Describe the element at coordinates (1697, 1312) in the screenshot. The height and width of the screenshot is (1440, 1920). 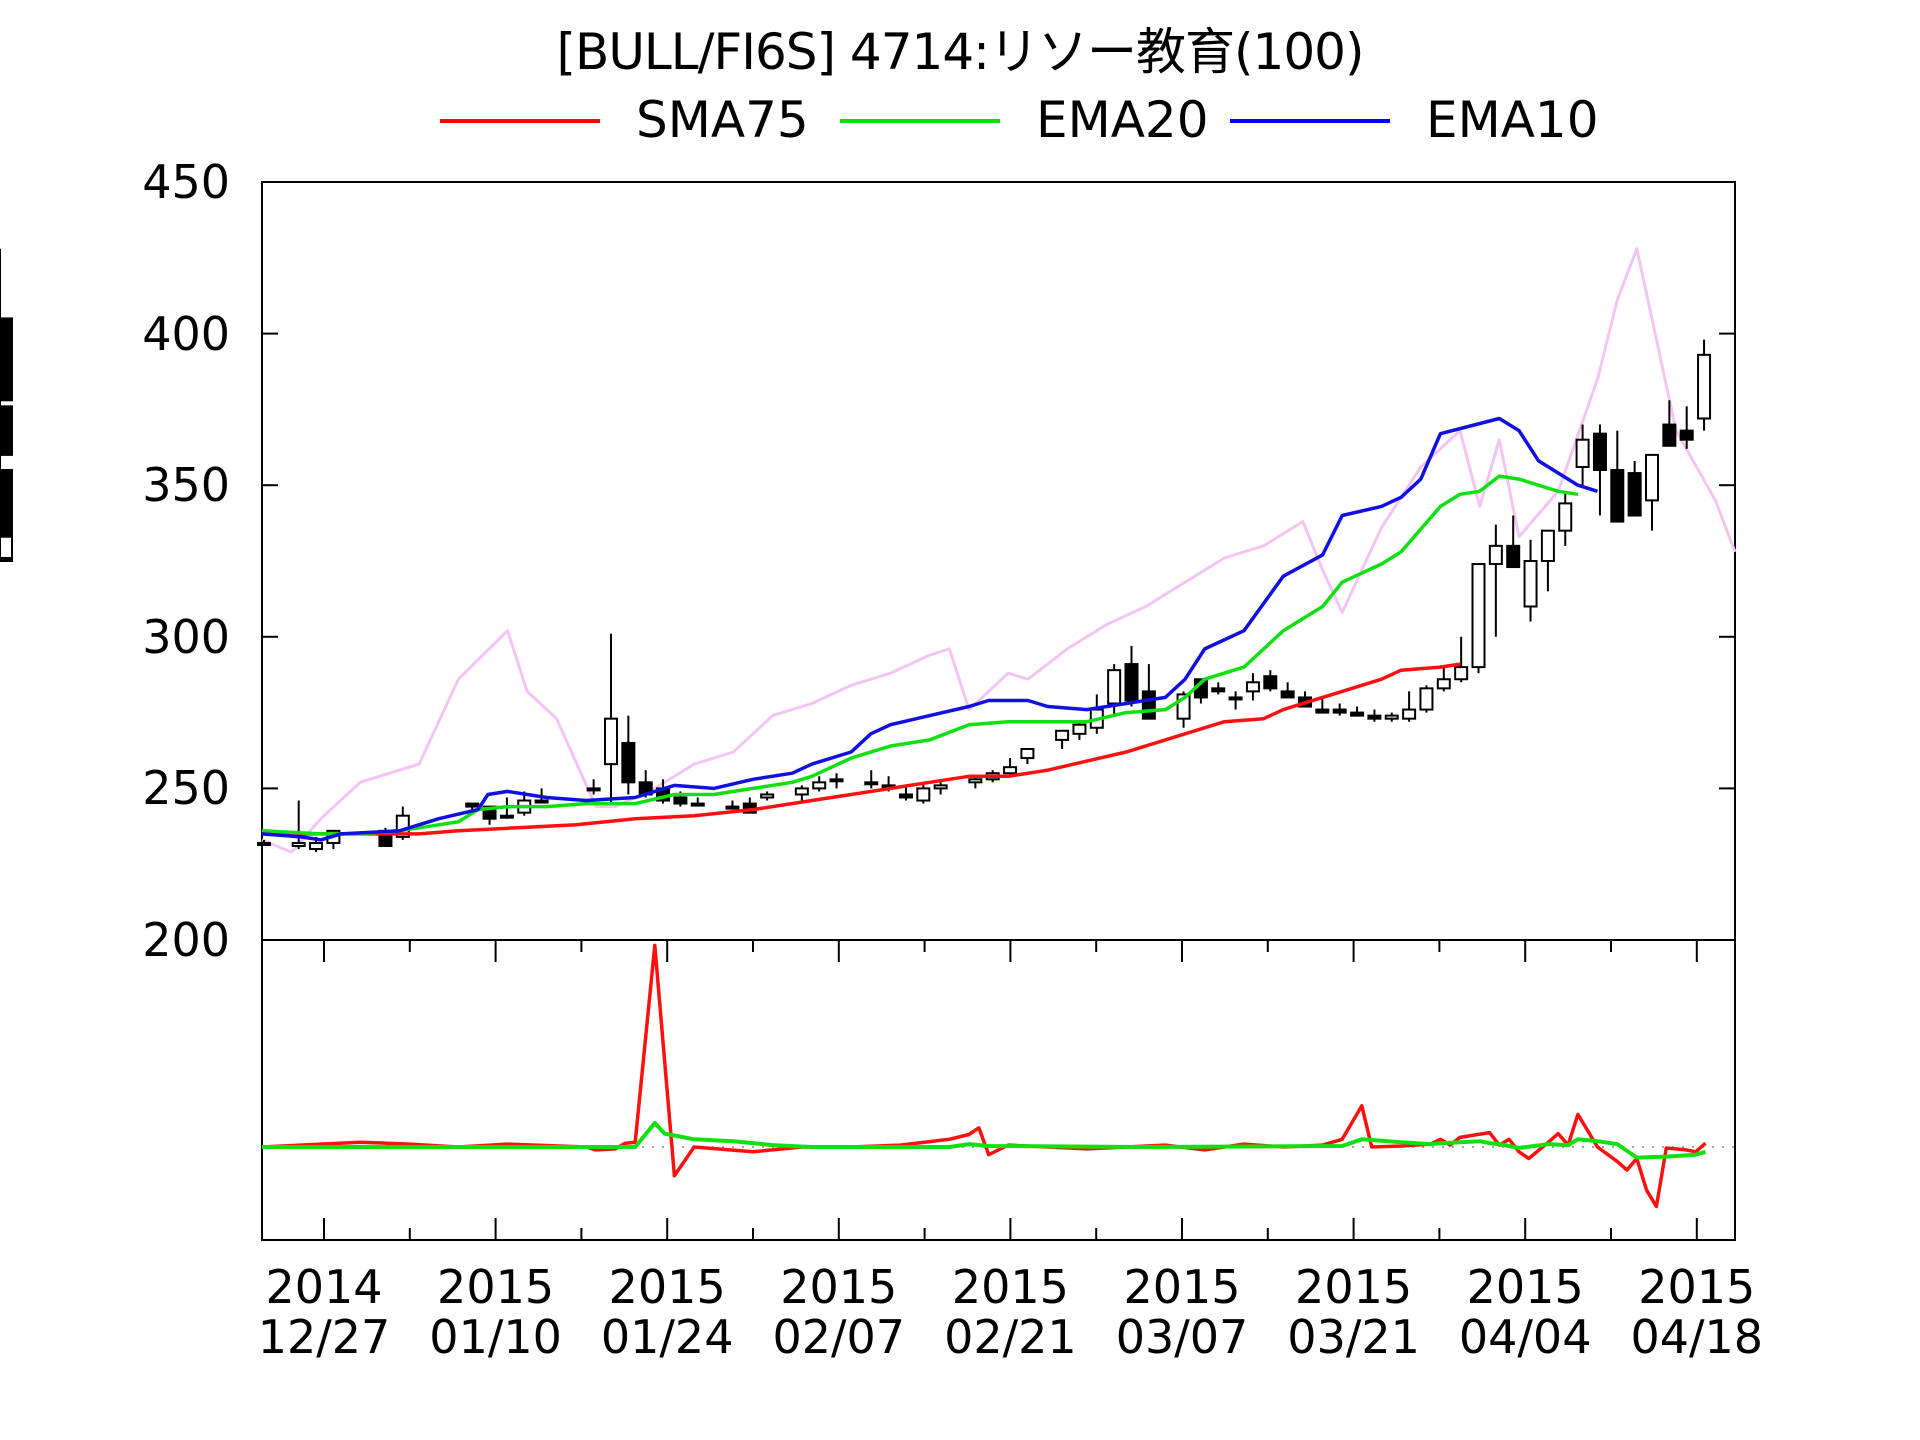
I see `x-tick-label: 2015 04/18` at that location.